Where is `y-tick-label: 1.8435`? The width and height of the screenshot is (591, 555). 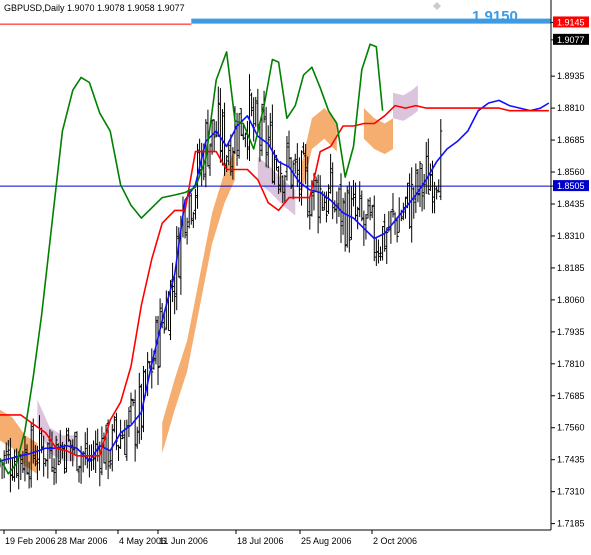 y-tick-label: 1.8435 is located at coordinates (571, 204).